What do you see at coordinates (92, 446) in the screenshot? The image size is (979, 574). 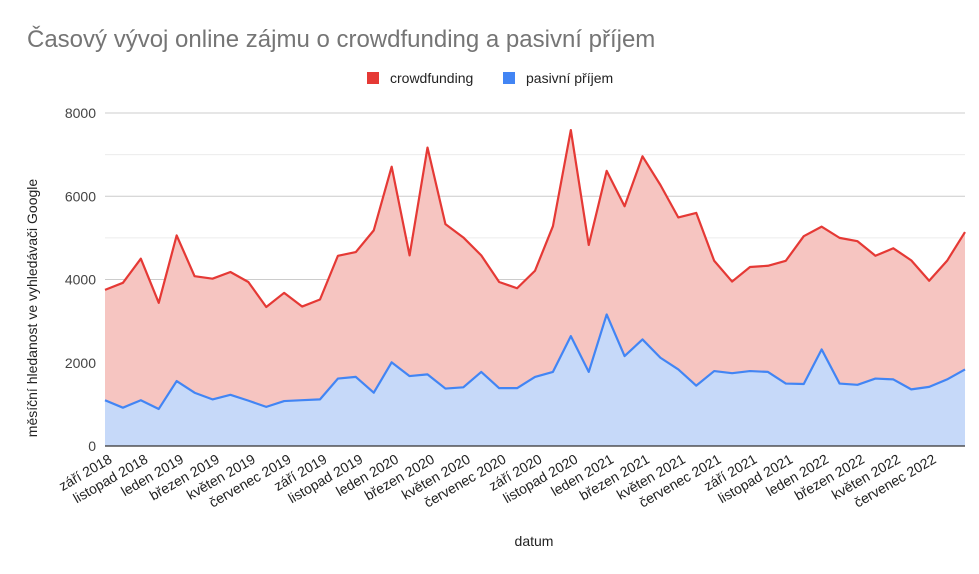 I see `y-tick-label: 0` at bounding box center [92, 446].